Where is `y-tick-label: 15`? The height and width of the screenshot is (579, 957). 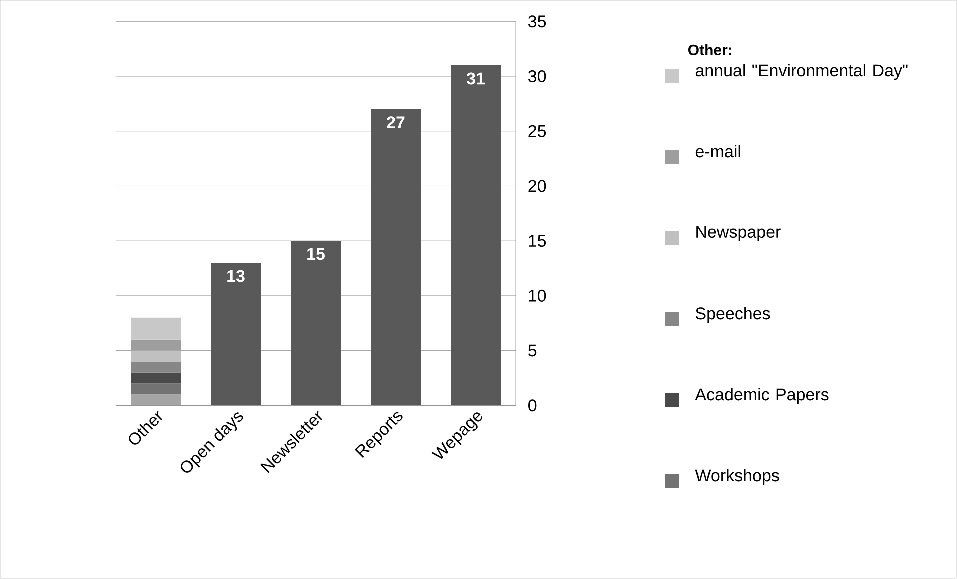
y-tick-label: 15 is located at coordinates (537, 241).